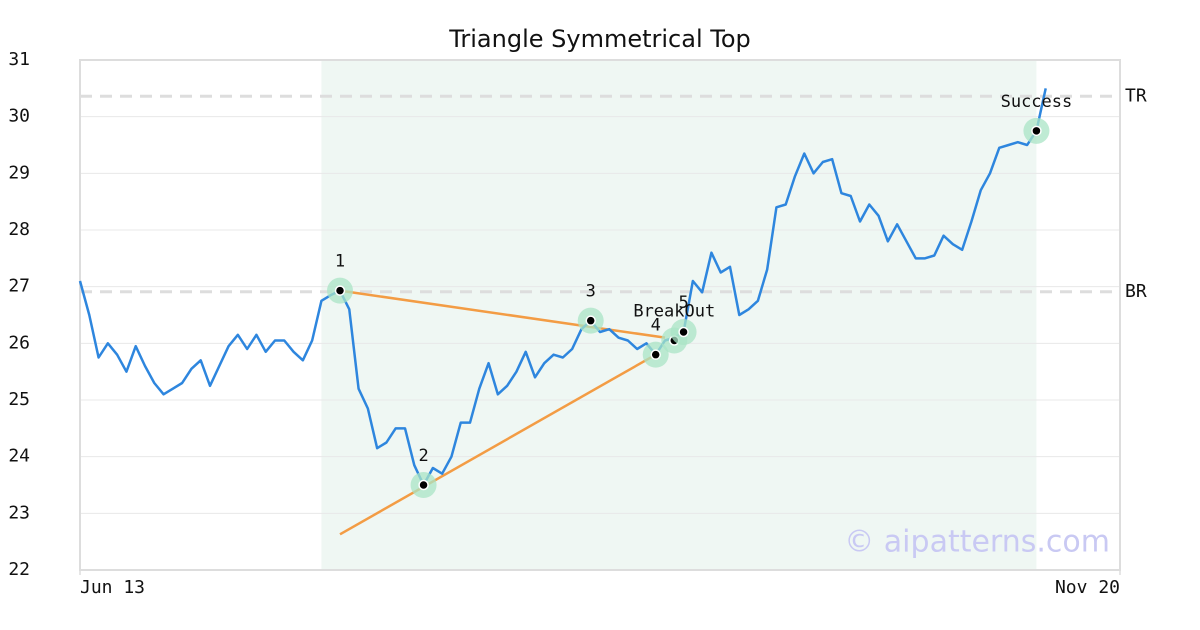  Describe the element at coordinates (599, 39) in the screenshot. I see `chart-title: Triangle Symmetrical Top` at that location.